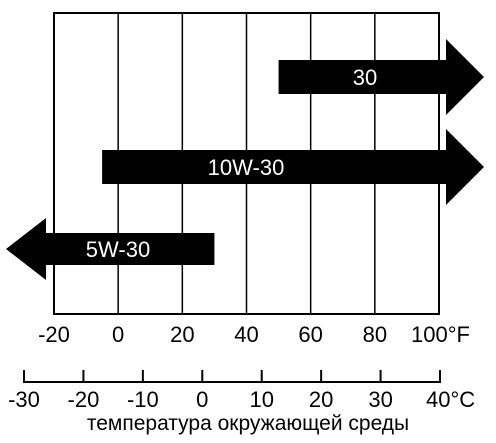 The width and height of the screenshot is (496, 443). I want to click on c-tick-label: -30, so click(24, 399).